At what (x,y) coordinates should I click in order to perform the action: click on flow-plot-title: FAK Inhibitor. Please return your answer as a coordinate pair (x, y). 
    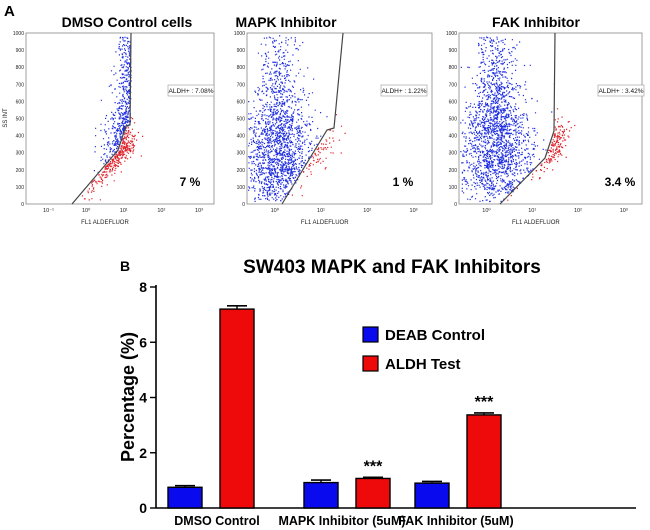
    Looking at the image, I should click on (536, 22).